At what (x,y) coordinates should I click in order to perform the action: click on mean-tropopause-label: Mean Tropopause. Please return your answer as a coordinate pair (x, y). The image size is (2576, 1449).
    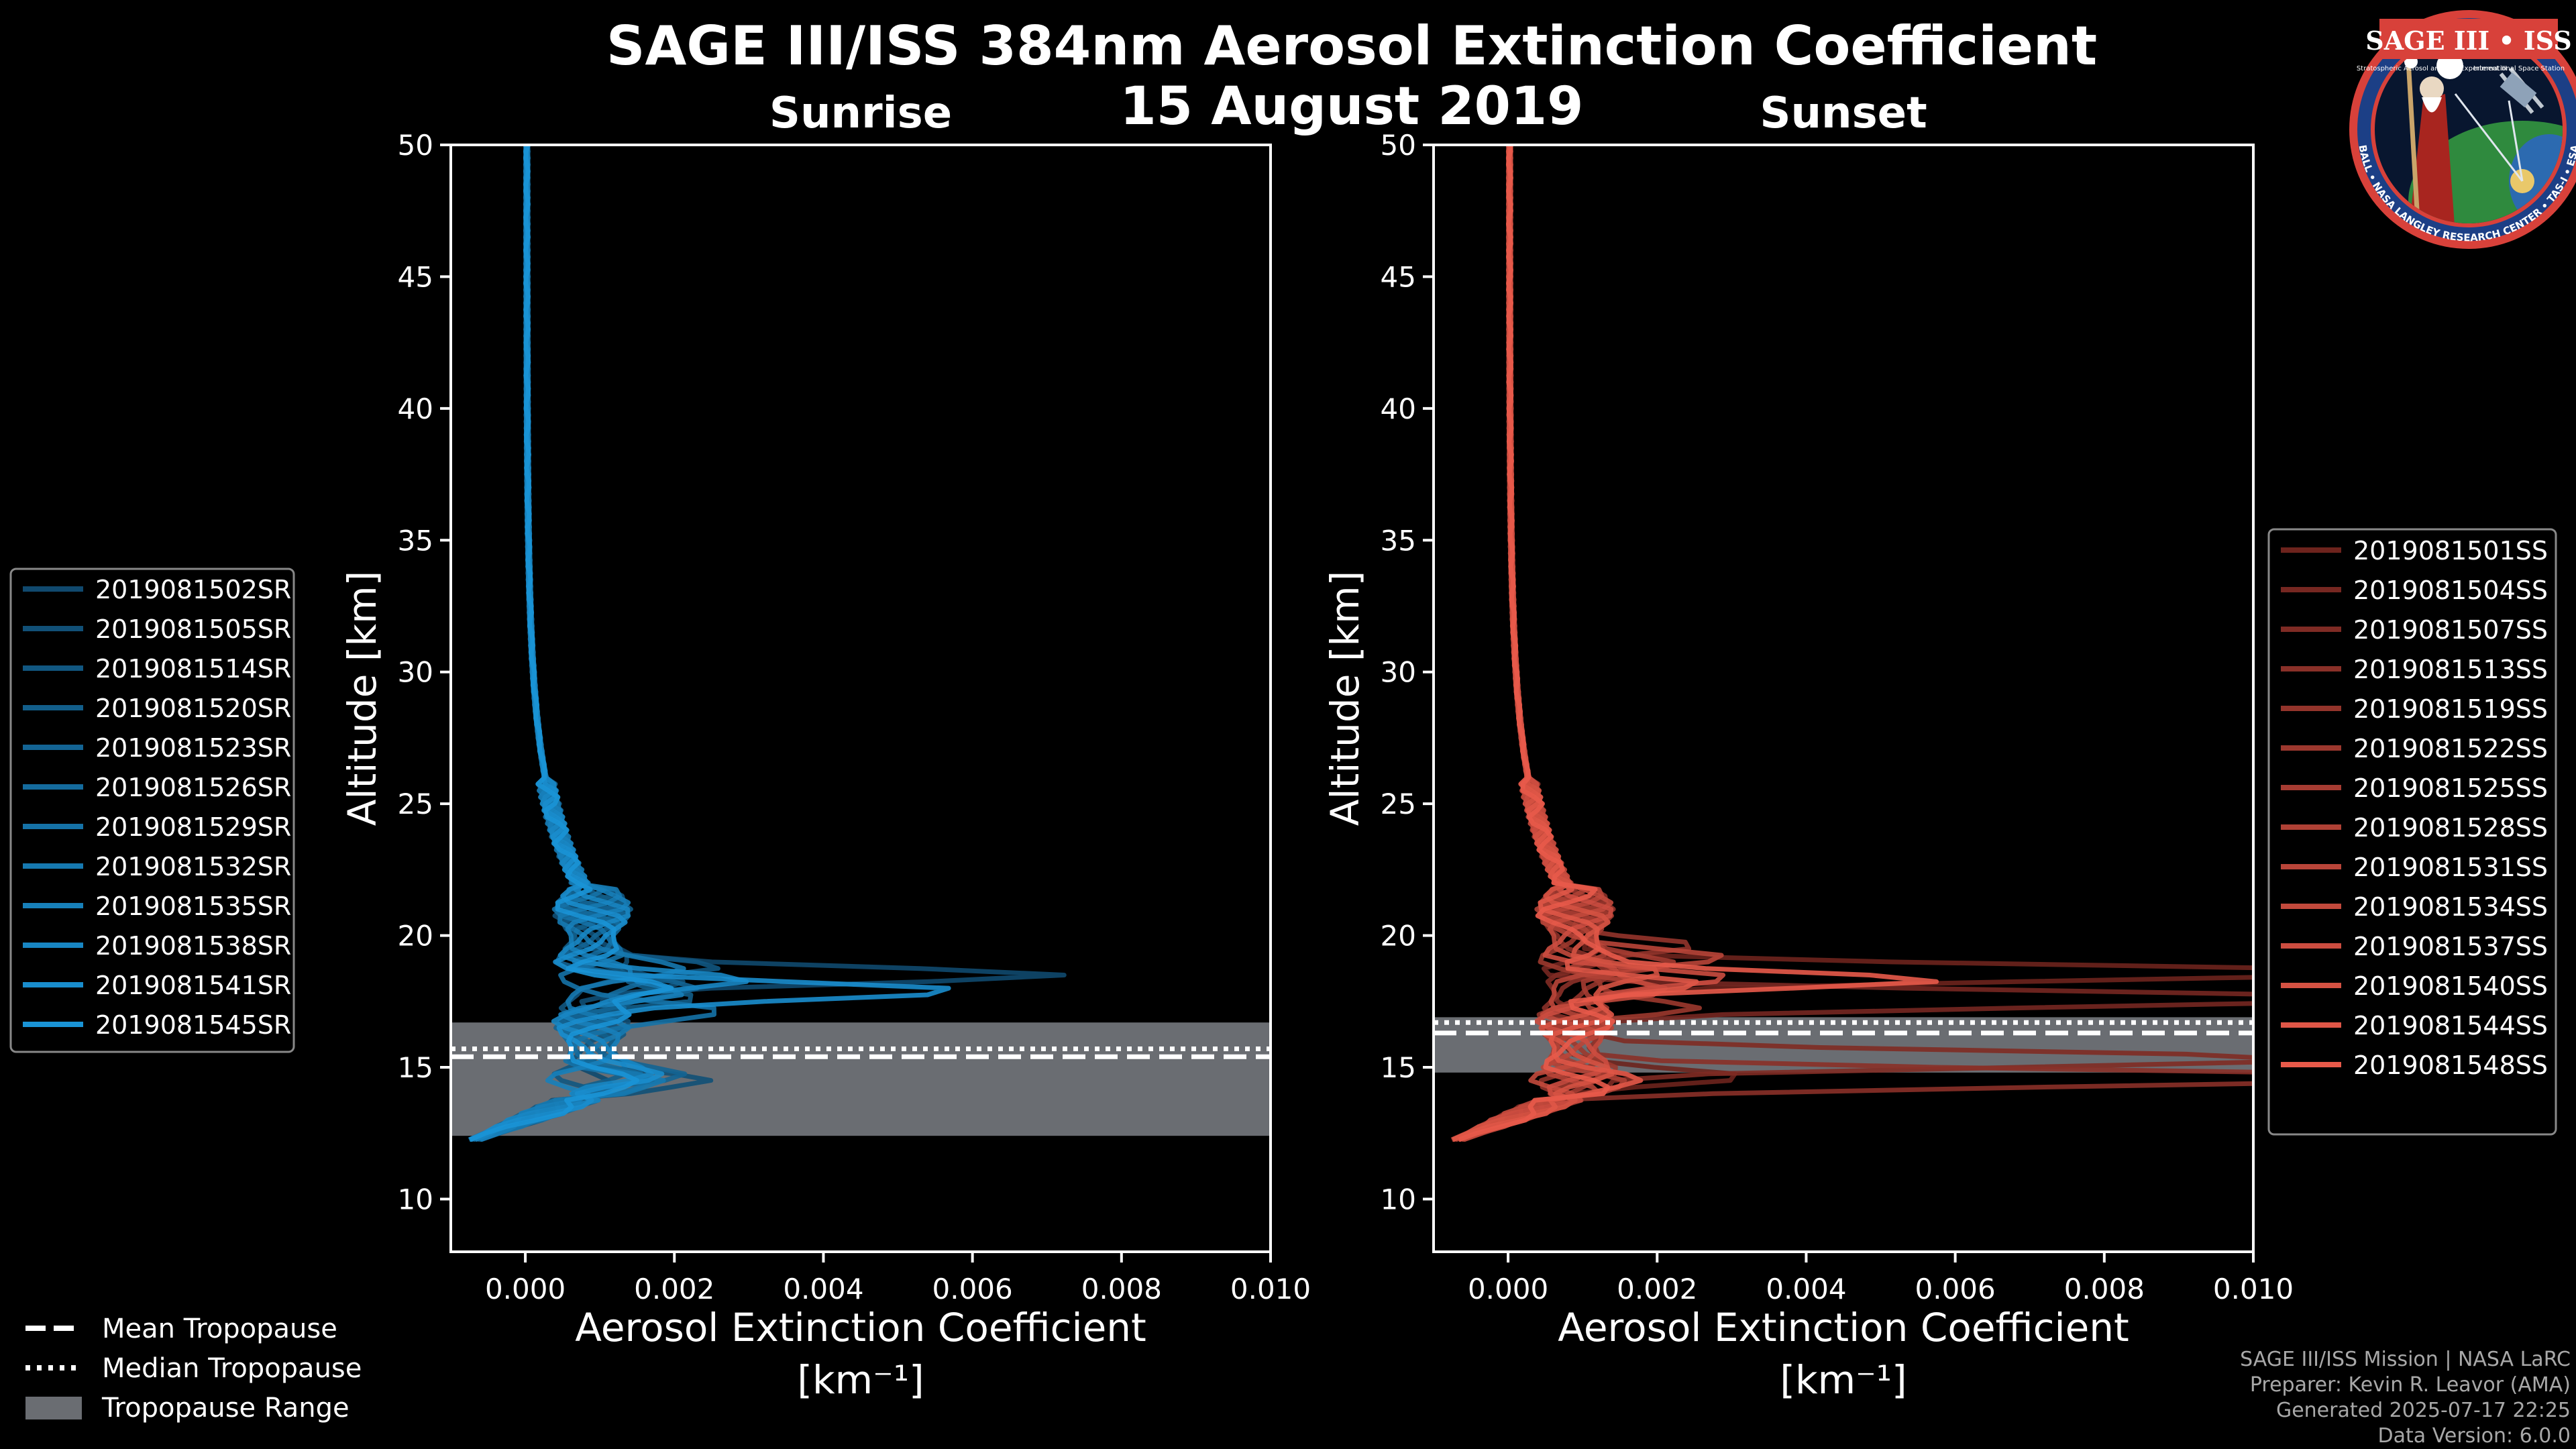
    Looking at the image, I should click on (219, 1328).